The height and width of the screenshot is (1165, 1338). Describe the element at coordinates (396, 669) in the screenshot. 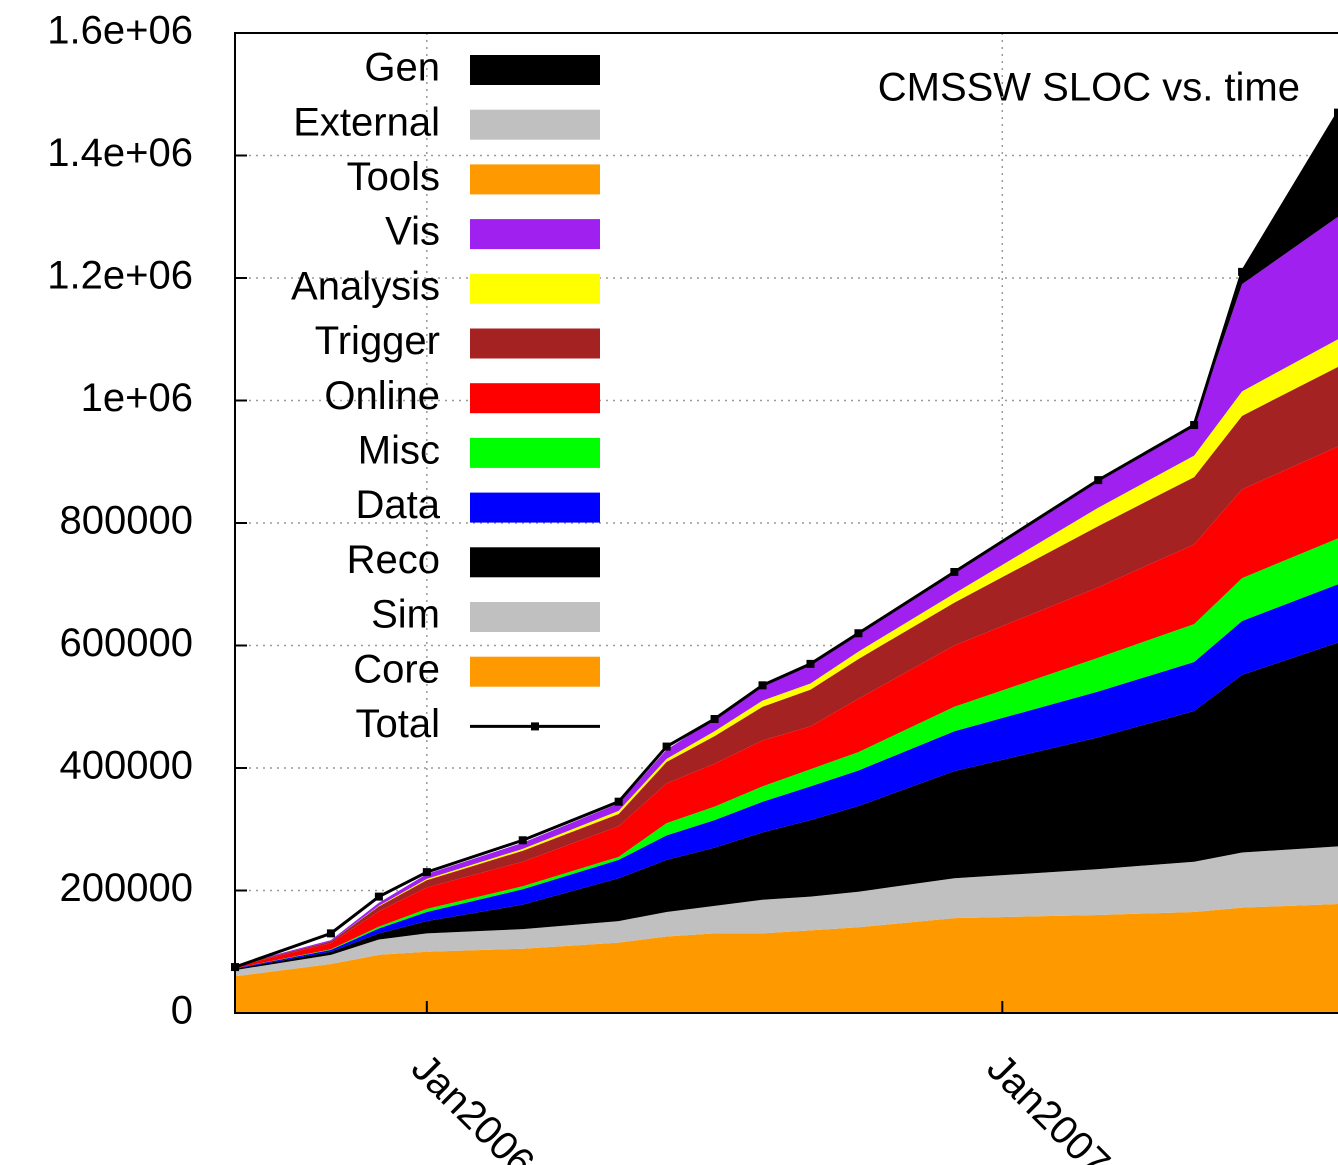

I see `legend-label: Core` at that location.